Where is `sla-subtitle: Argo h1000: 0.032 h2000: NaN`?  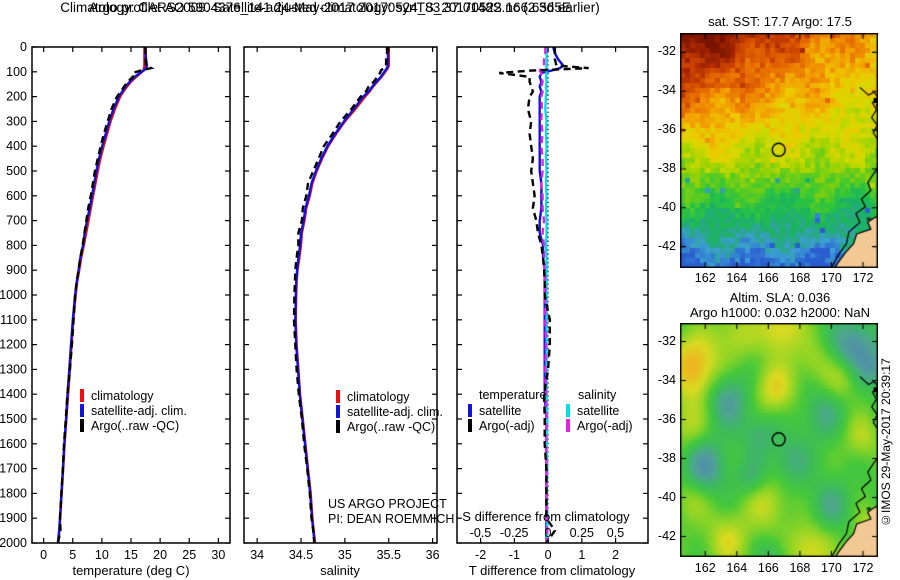 sla-subtitle: Argo h1000: 0.032 h2000: NaN is located at coordinates (780, 312).